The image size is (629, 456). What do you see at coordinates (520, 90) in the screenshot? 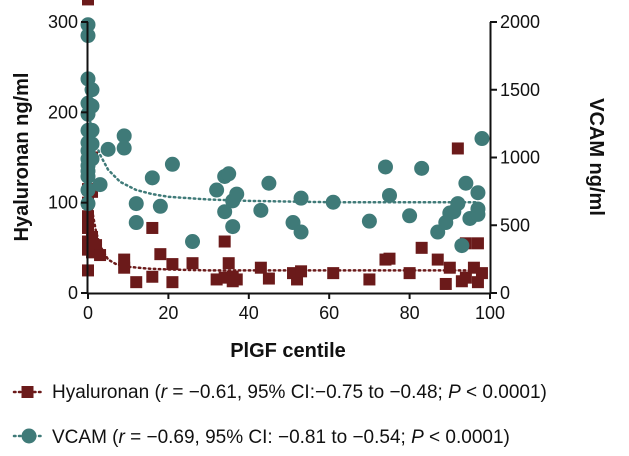
I see `y-right-tick-label: 1500` at bounding box center [520, 90].